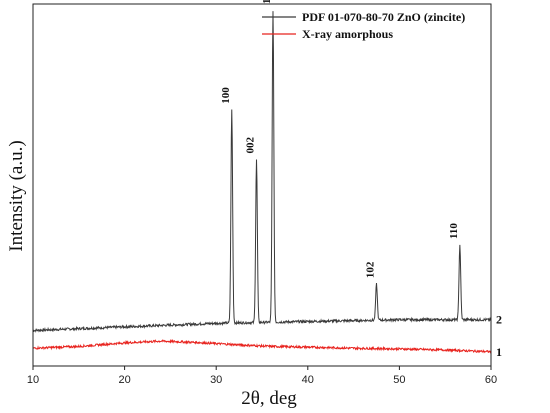 The image size is (550, 413). Describe the element at coordinates (267, 2) in the screenshot. I see `peak-label-101: 101` at that location.